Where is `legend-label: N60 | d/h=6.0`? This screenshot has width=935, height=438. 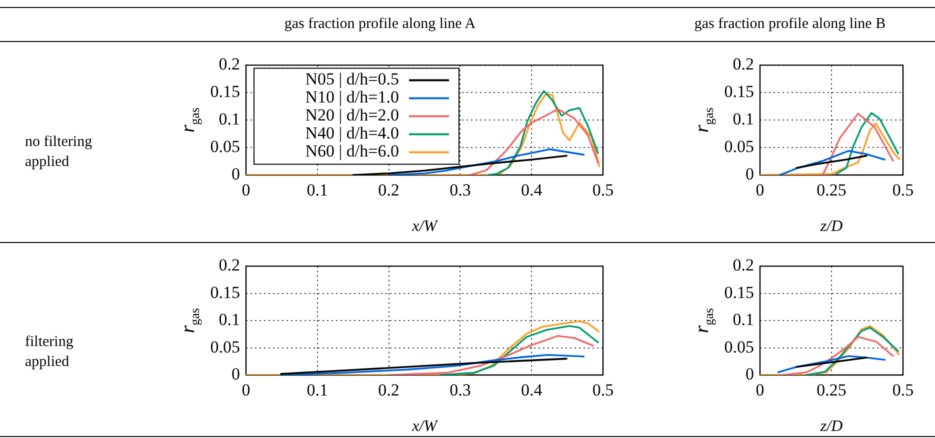
legend-label: N60 | d/h=6.0 is located at coordinates (352, 151).